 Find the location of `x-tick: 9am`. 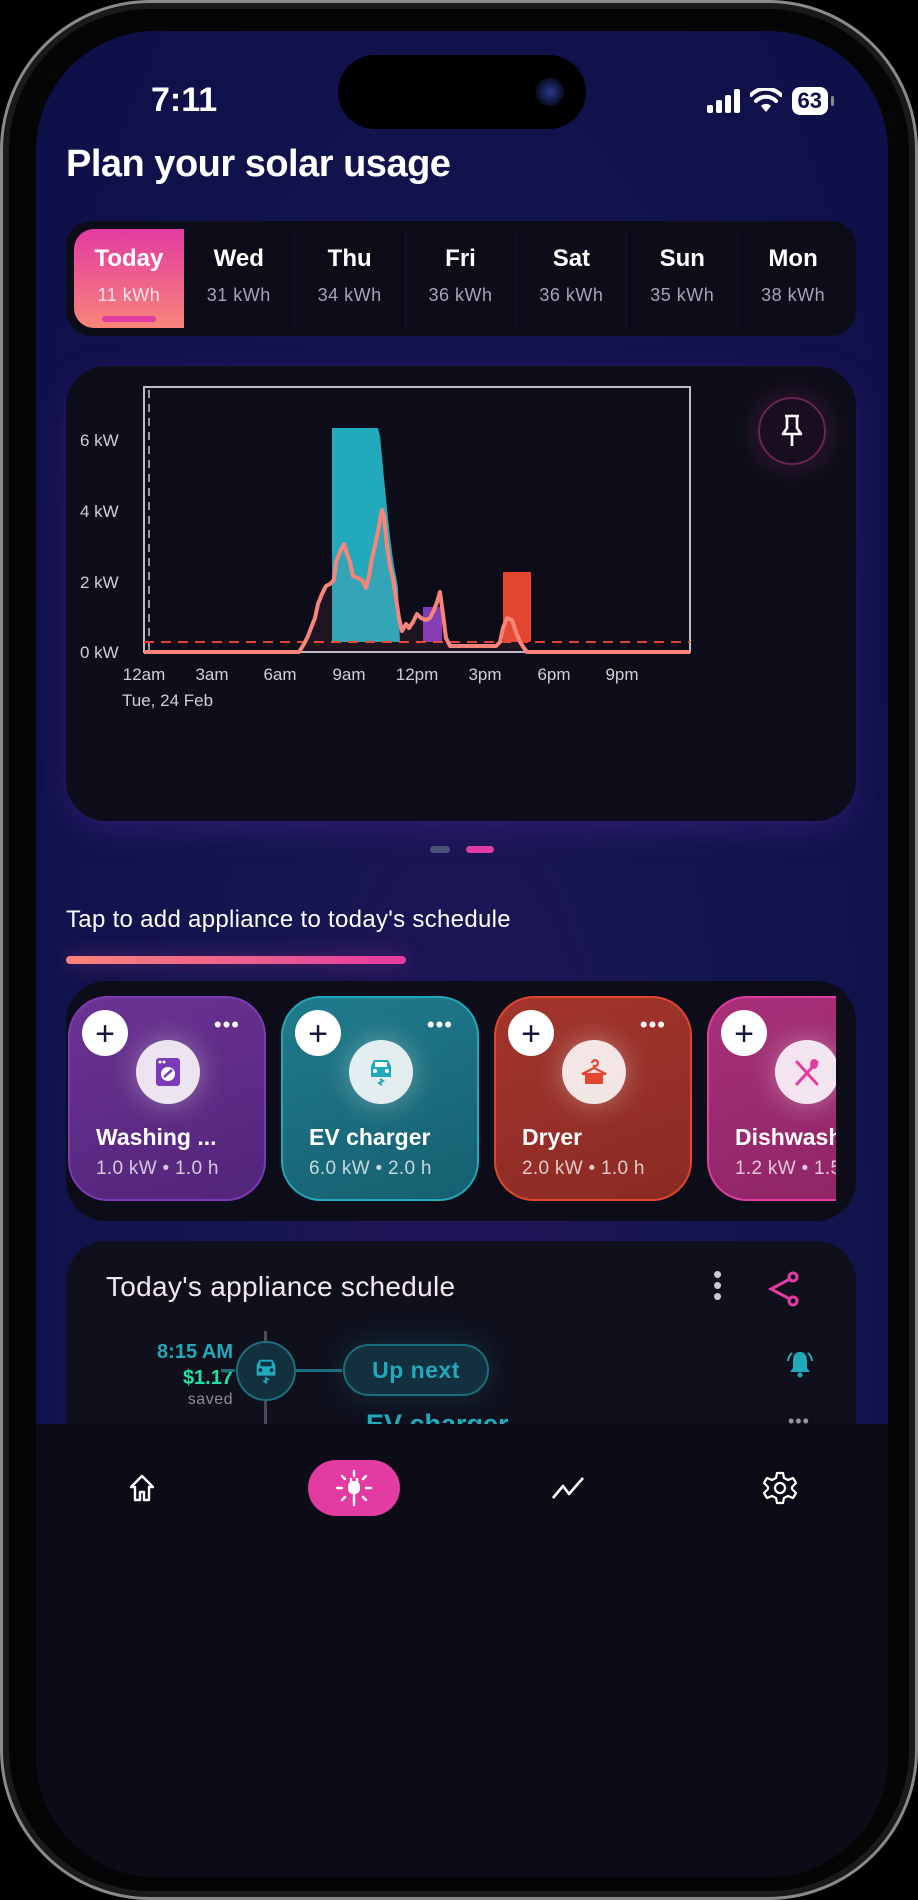

x-tick: 9am is located at coordinates (348, 674).